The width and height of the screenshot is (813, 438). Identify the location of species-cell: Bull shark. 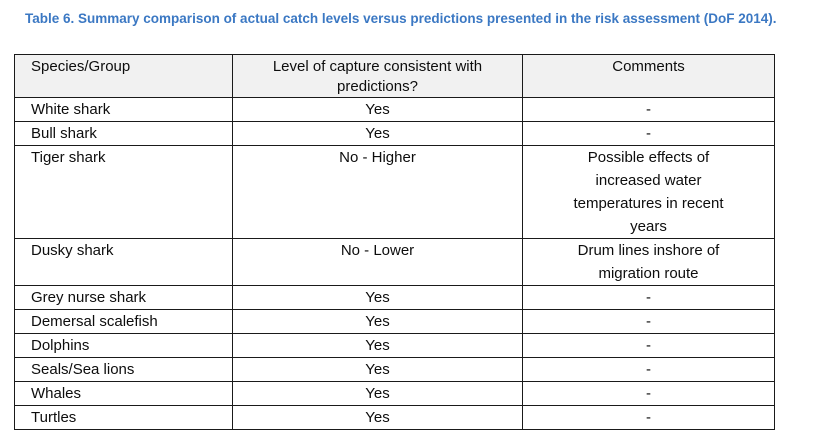
(123, 133).